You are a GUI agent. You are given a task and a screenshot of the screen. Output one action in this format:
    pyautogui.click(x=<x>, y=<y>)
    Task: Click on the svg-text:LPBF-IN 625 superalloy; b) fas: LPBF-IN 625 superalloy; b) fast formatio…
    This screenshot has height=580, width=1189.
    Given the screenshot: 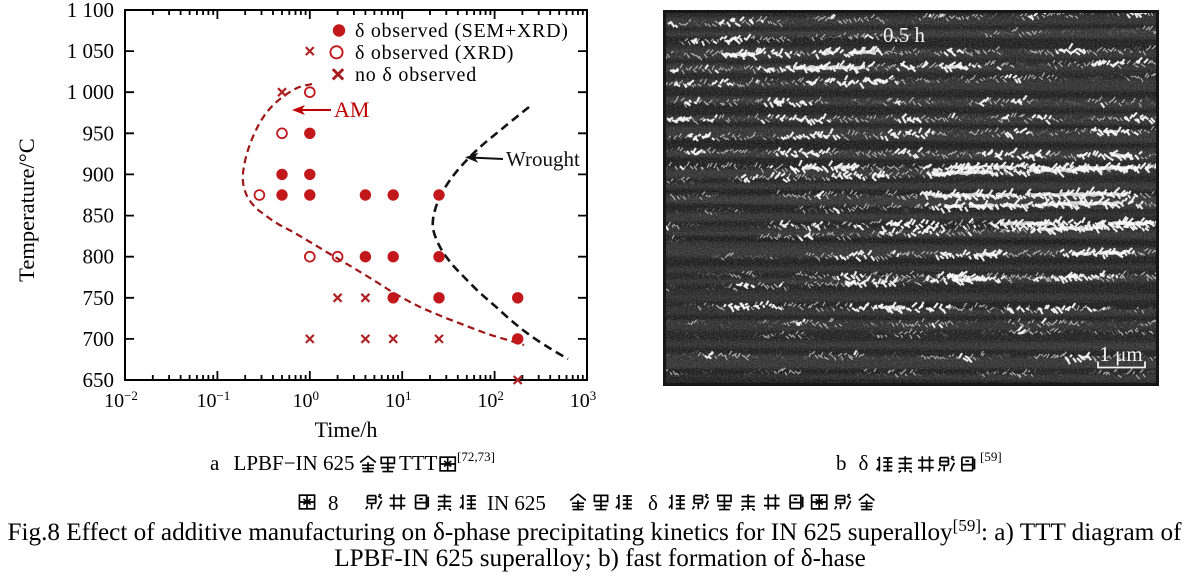 What is the action you would take?
    pyautogui.click(x=600, y=558)
    